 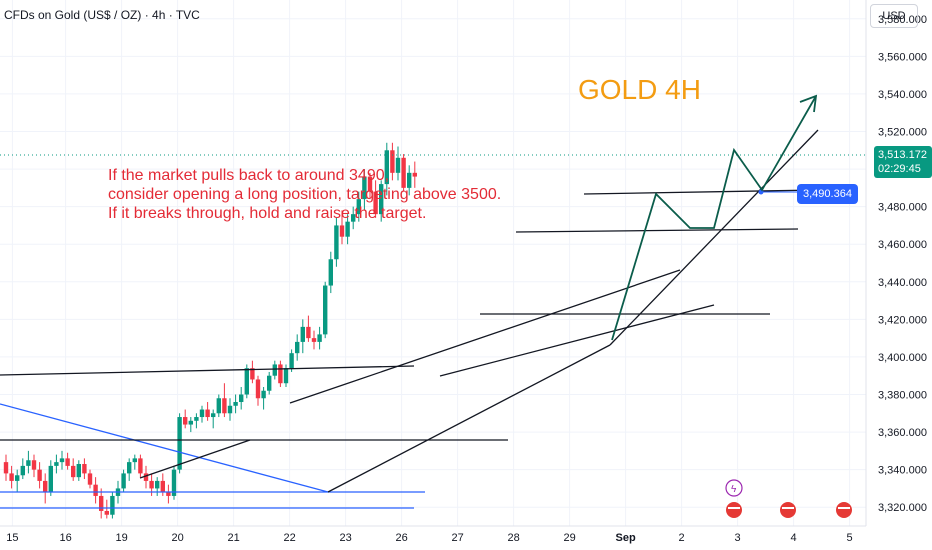 What do you see at coordinates (177, 538) in the screenshot?
I see `time-tick-label: 20` at bounding box center [177, 538].